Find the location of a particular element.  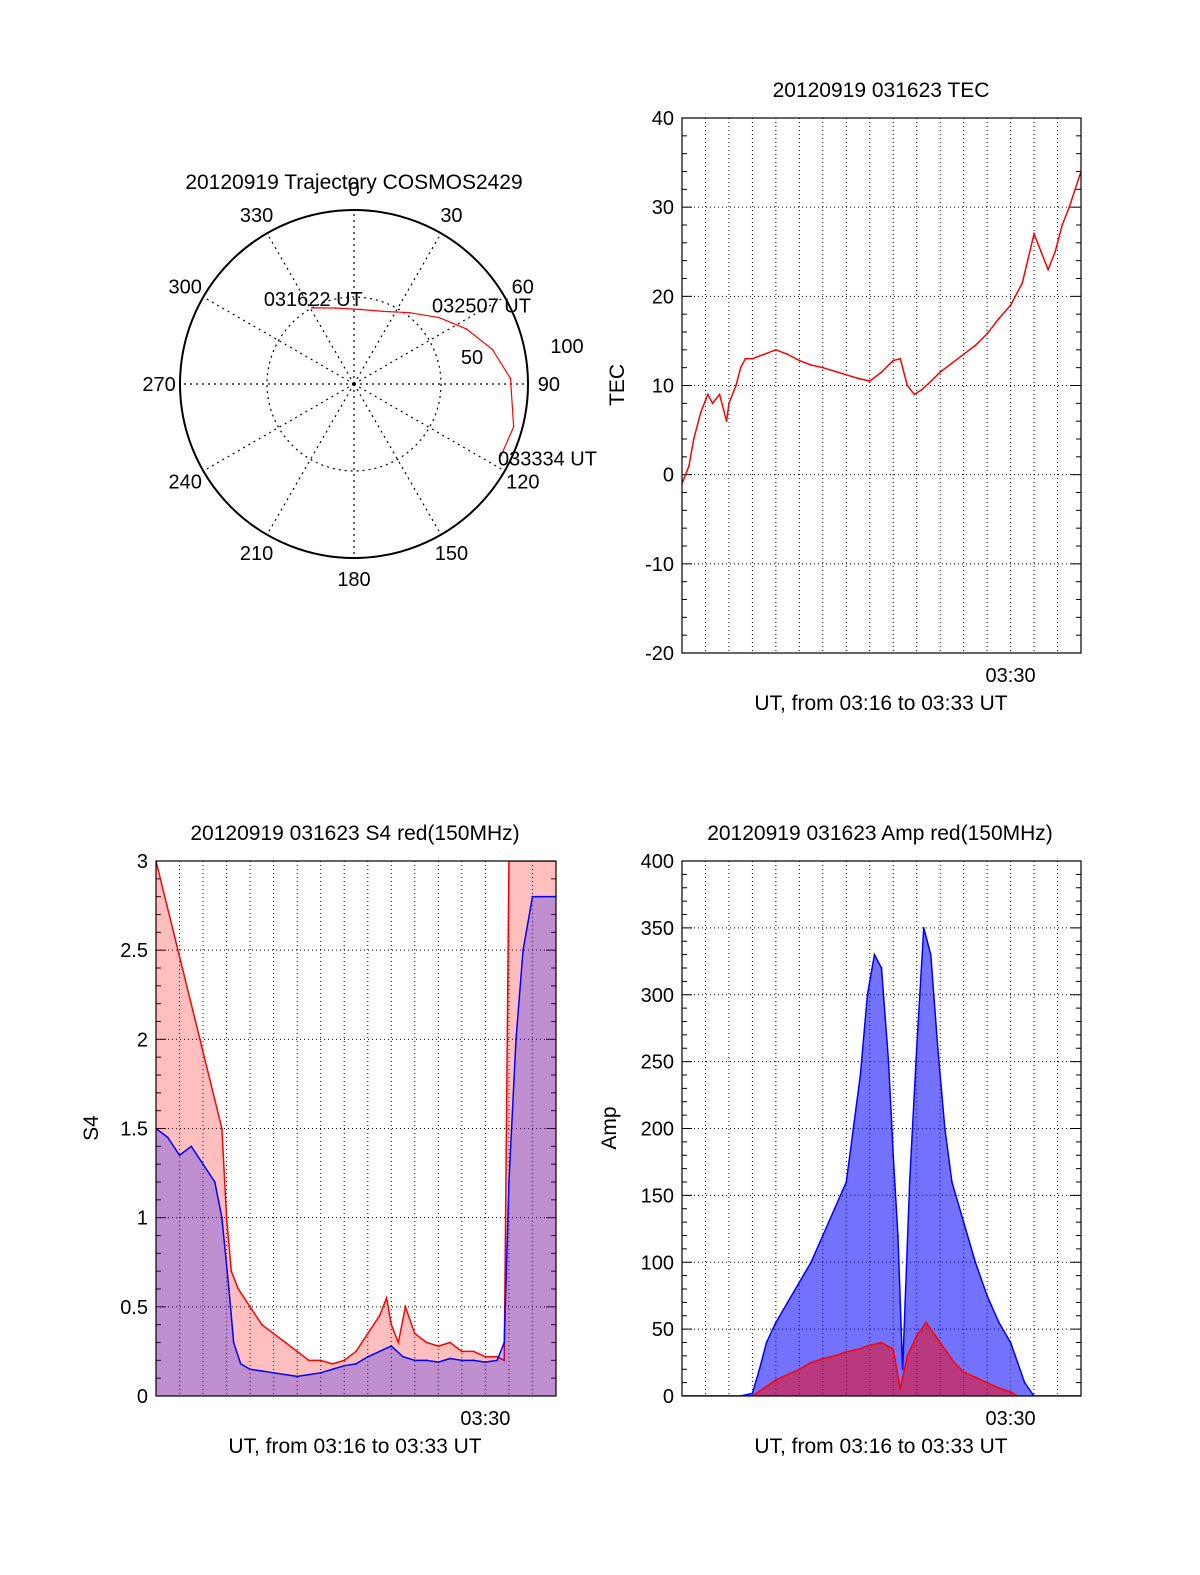

tec-title: 20120919 031623 TEC is located at coordinates (881, 90).